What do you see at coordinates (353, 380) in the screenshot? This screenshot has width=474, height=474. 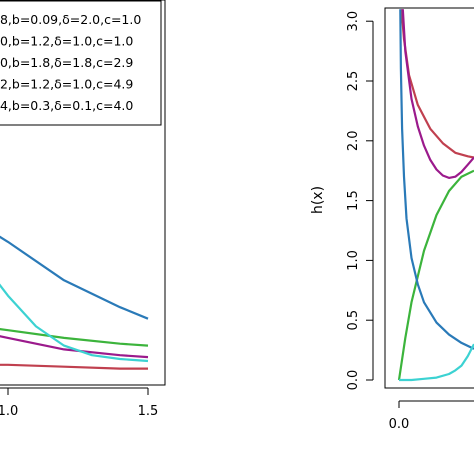 I see `y-tick-label: 0.0` at bounding box center [353, 380].